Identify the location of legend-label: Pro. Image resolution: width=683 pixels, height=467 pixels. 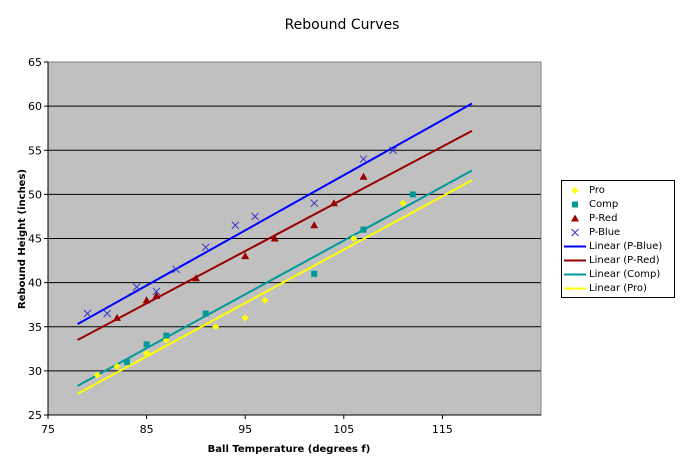
(597, 190).